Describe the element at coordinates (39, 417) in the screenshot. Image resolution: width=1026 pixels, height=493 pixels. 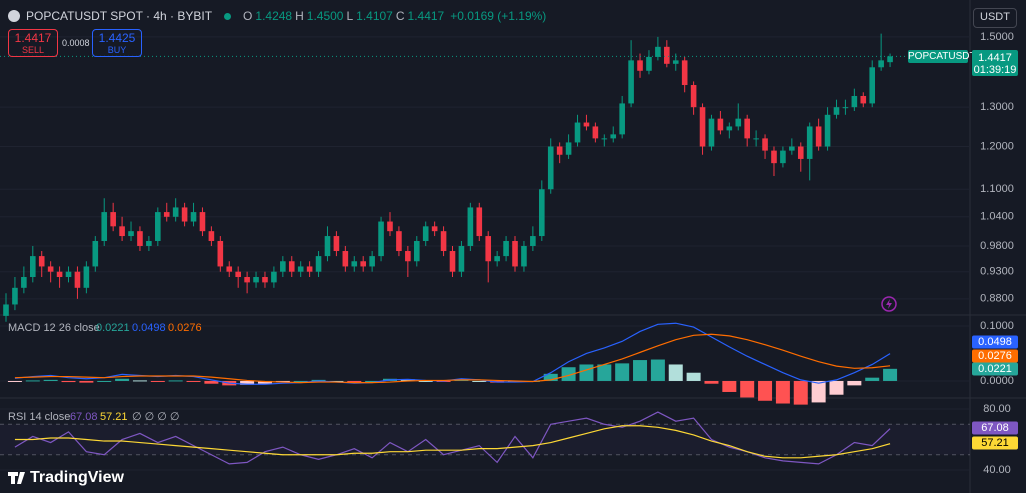
I see `legend-text: RSI 14 close` at that location.